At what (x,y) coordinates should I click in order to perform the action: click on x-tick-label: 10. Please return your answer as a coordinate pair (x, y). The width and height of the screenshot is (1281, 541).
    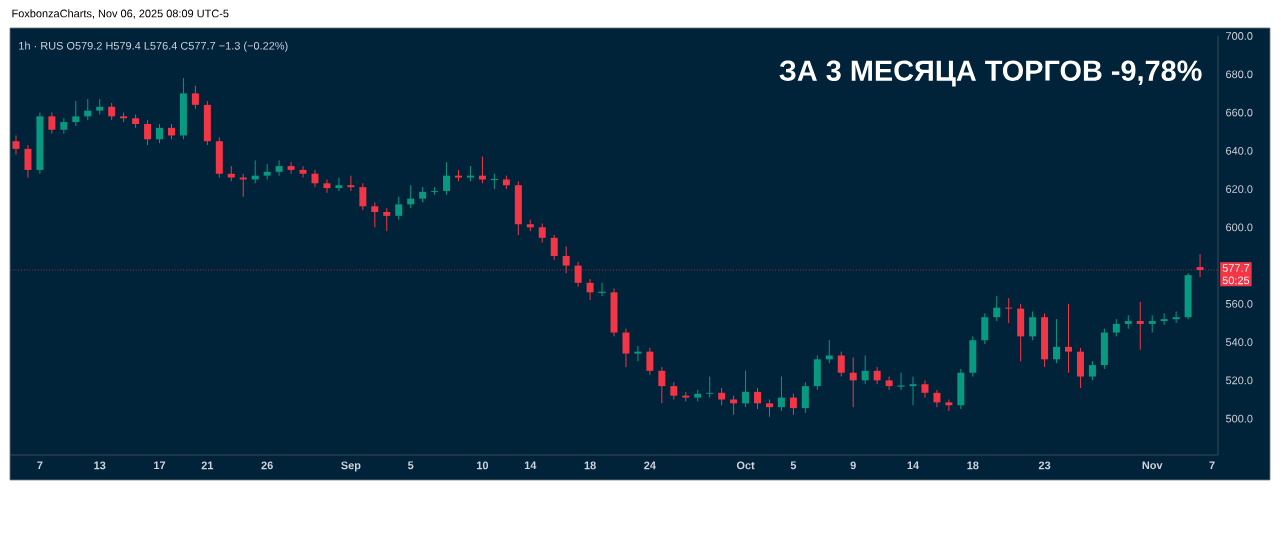
    Looking at the image, I should click on (483, 465).